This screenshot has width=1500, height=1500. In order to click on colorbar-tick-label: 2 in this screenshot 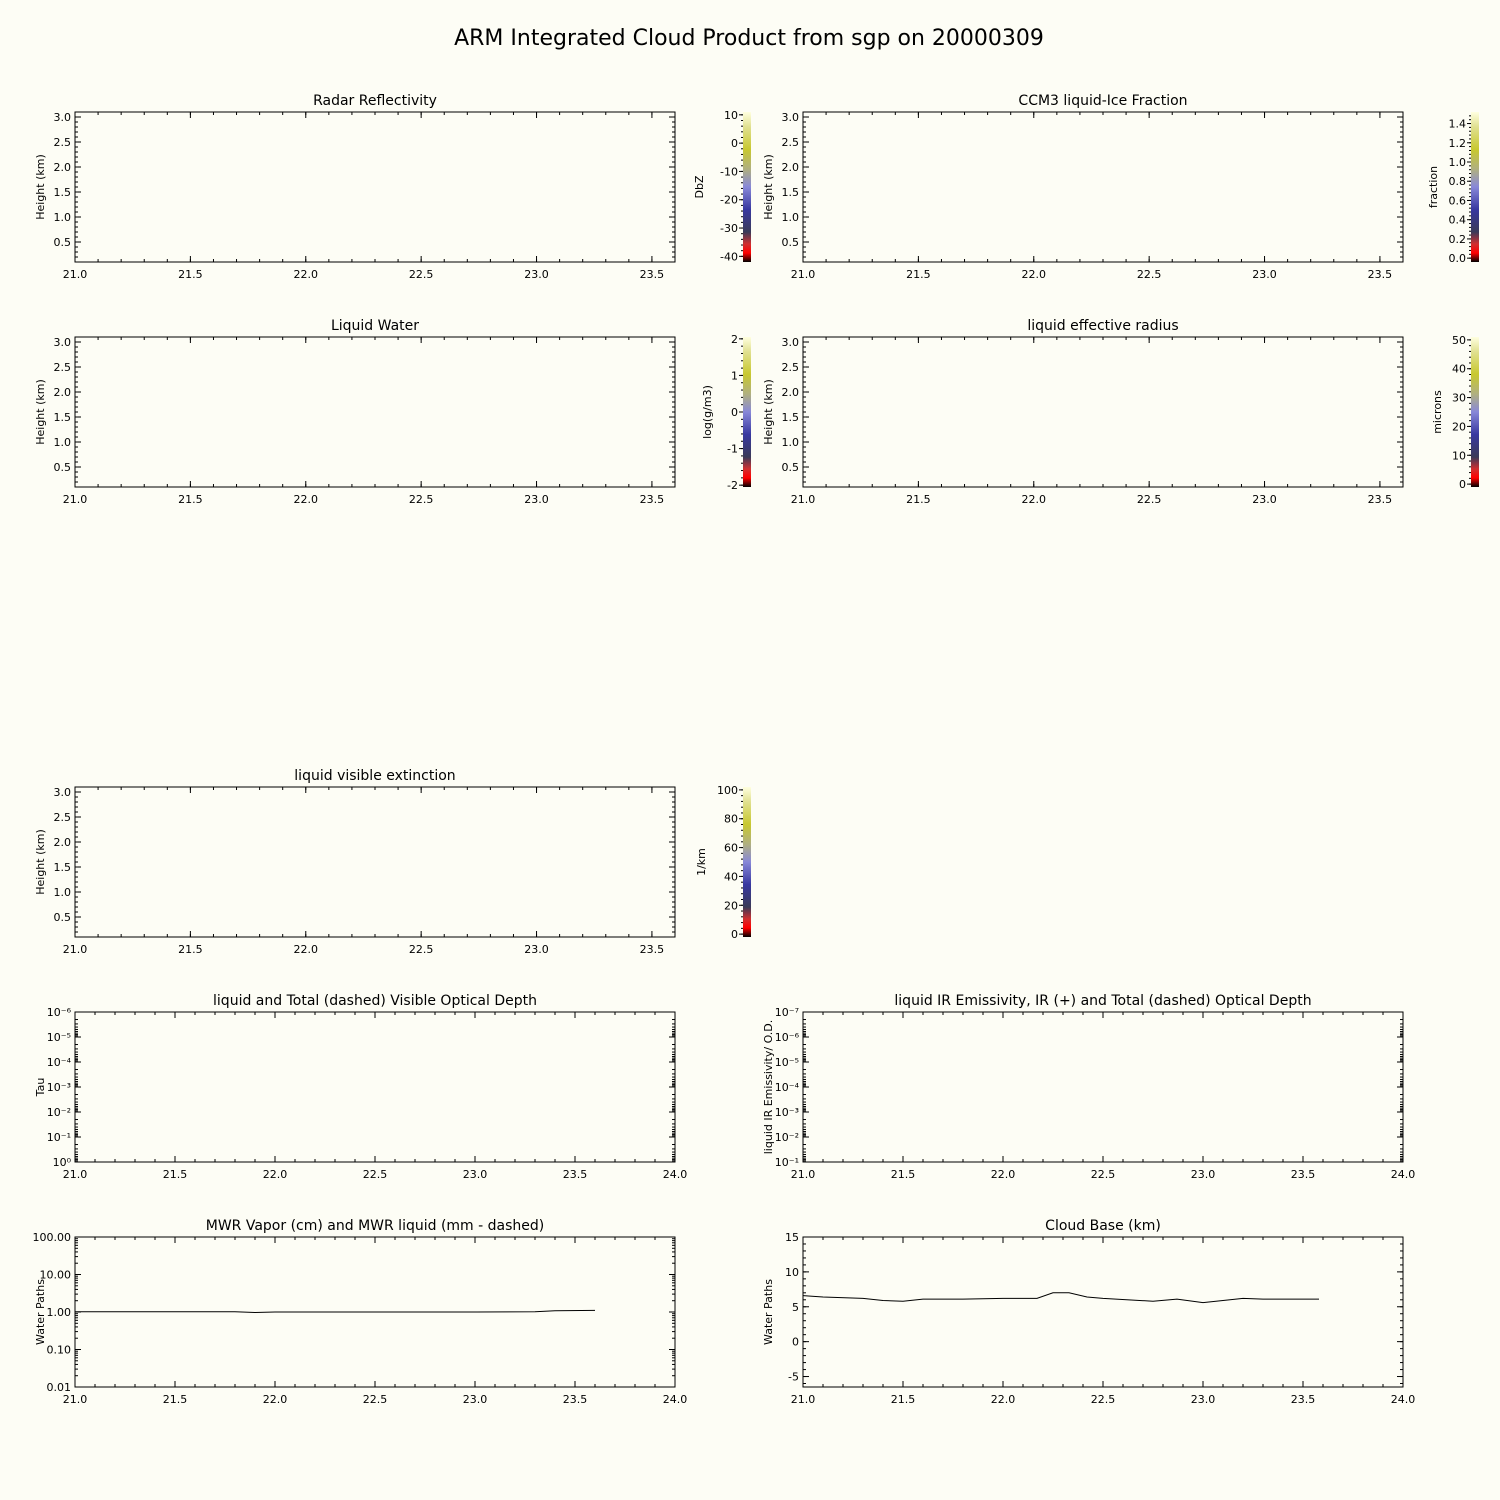, I will do `click(734, 339)`.